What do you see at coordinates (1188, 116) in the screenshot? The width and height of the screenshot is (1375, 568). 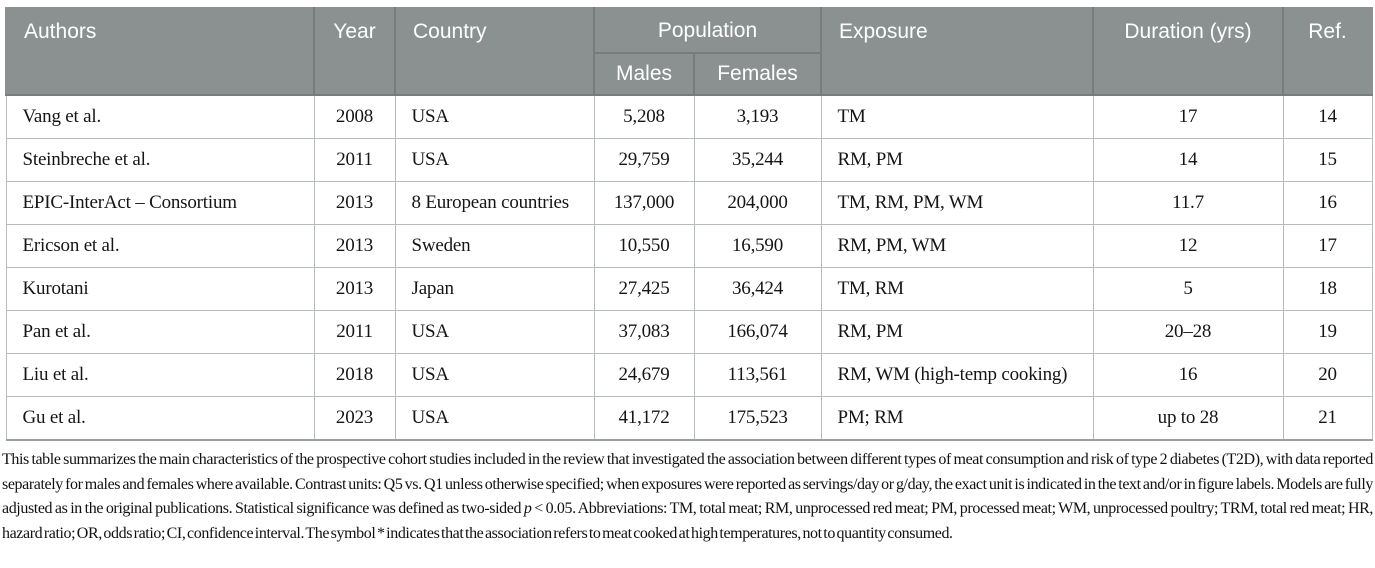 I see `cell-duration: 17` at bounding box center [1188, 116].